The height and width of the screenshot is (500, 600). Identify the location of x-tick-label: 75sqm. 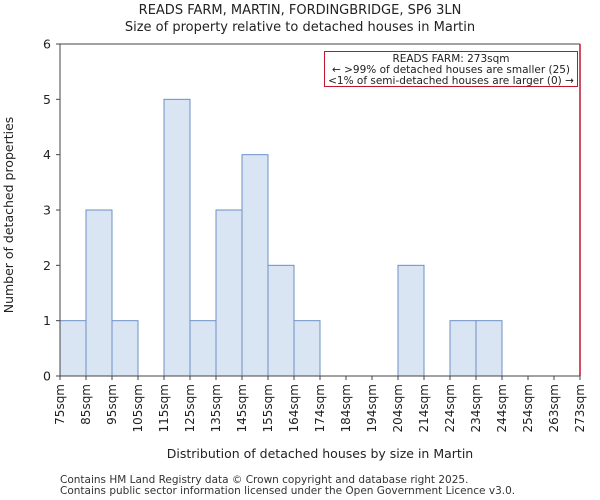
(60, 404).